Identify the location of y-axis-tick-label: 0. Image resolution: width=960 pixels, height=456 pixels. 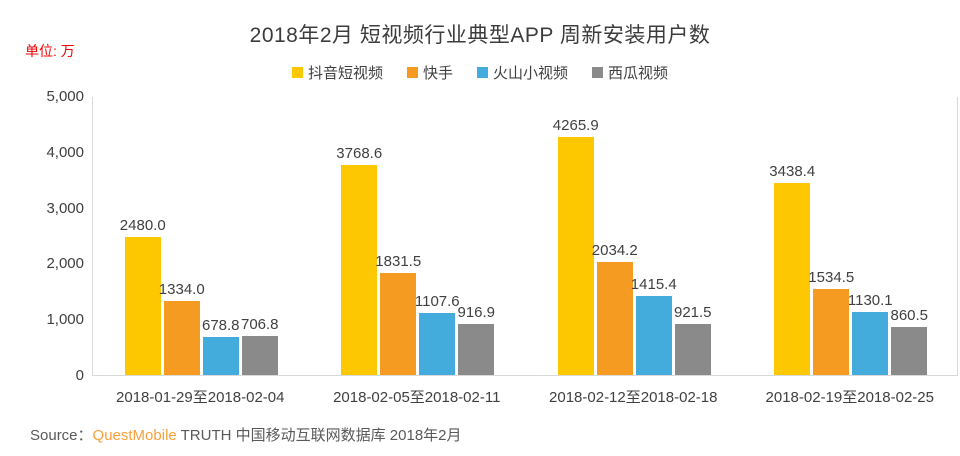
(79, 375).